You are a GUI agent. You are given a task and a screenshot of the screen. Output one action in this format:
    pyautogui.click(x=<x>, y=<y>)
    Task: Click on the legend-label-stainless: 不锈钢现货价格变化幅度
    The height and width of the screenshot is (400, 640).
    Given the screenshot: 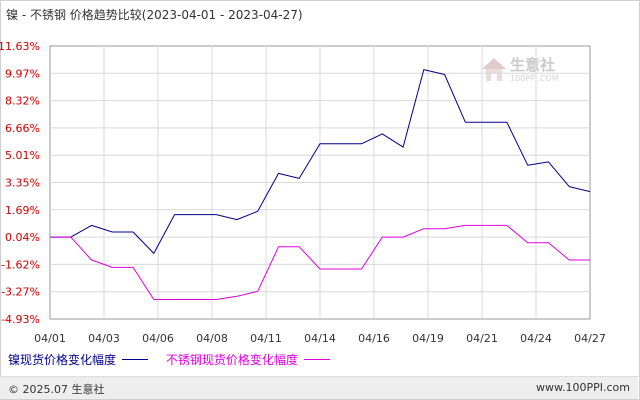 What is the action you would take?
    pyautogui.click(x=231, y=360)
    